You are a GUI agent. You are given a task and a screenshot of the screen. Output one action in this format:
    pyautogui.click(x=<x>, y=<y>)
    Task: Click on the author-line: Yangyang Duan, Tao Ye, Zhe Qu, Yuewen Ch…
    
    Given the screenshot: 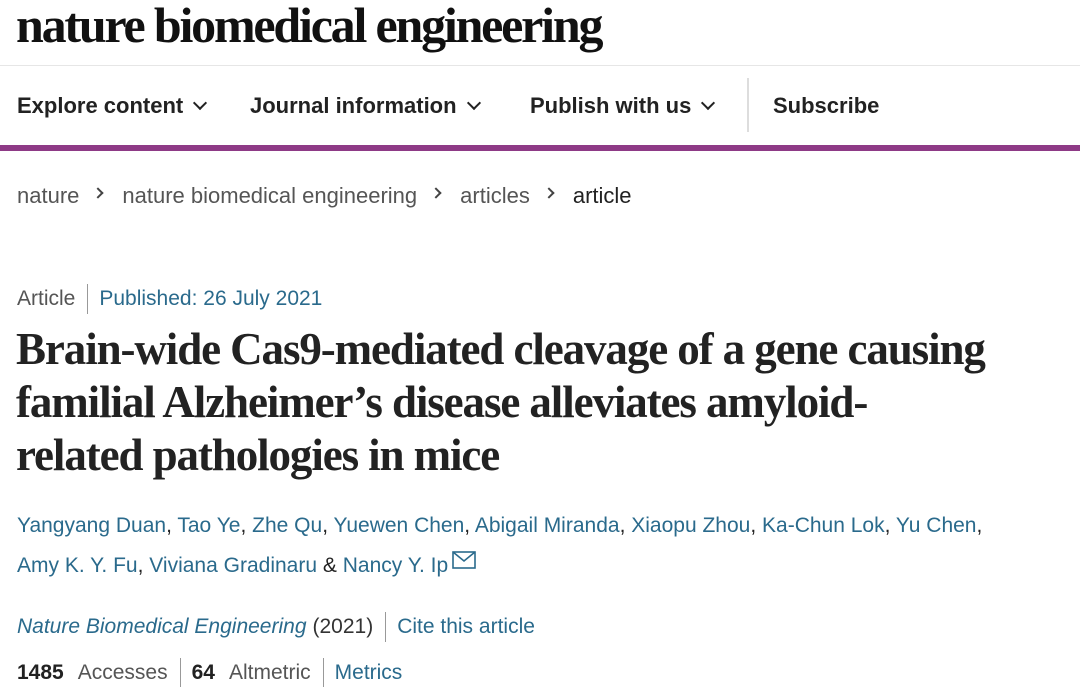 What is the action you would take?
    pyautogui.click(x=547, y=526)
    